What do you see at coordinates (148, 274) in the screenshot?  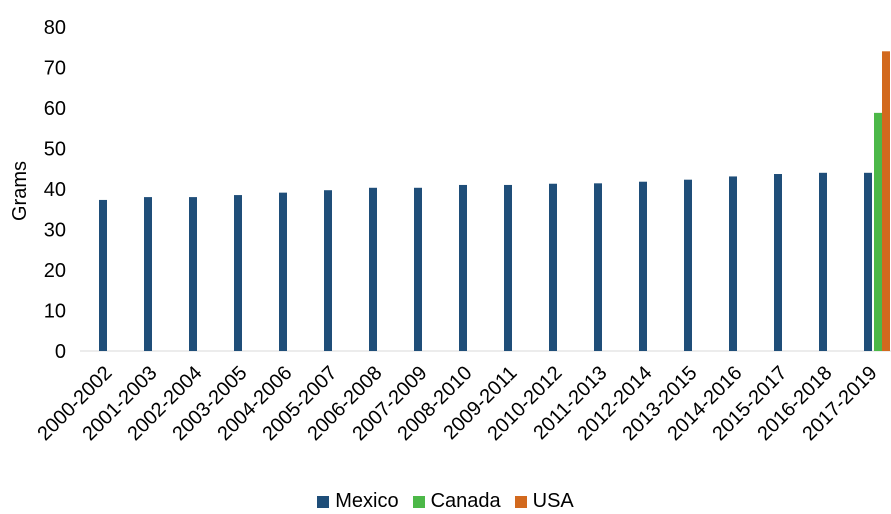 I see `bar-mexico-2001-2003` at bounding box center [148, 274].